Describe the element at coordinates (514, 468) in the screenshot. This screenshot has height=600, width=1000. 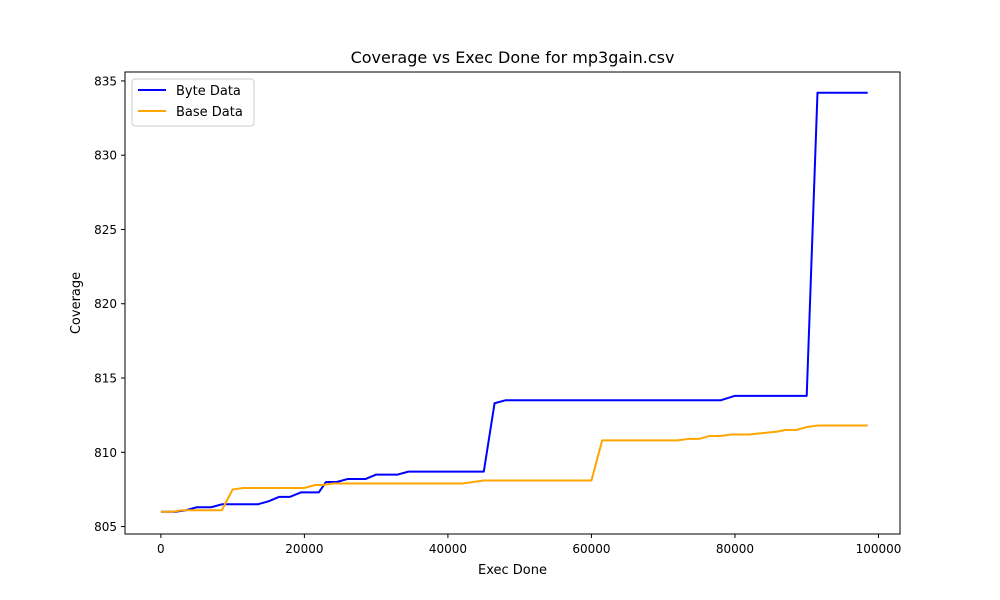
I see `series-line-base-data` at that location.